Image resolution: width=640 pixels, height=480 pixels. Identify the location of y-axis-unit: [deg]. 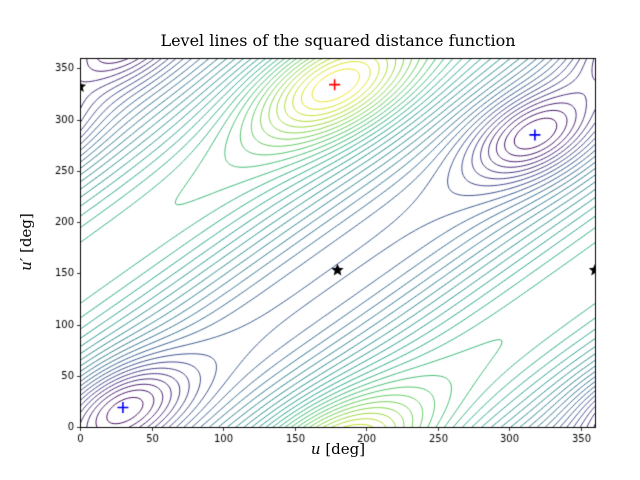
(26, 235).